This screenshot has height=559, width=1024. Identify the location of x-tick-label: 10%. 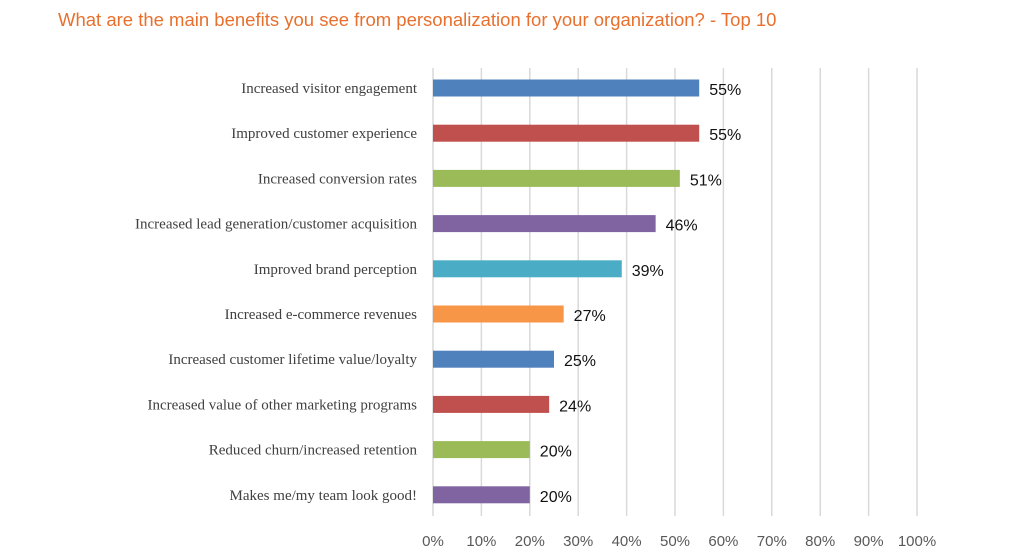
(481, 541).